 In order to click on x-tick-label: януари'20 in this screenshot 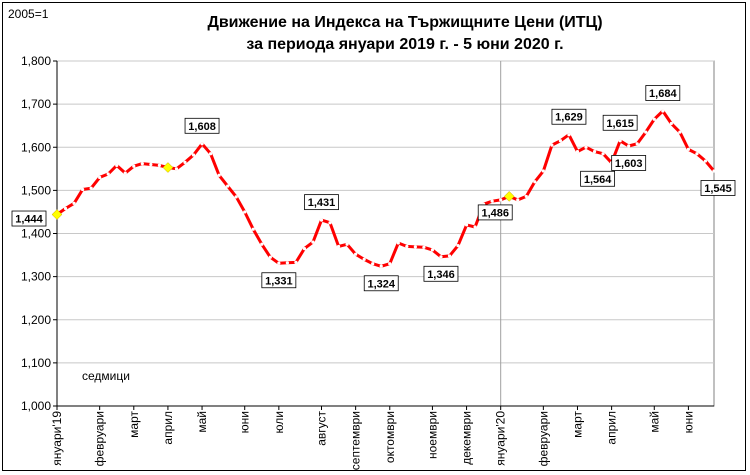, I will do `click(501, 438)`.